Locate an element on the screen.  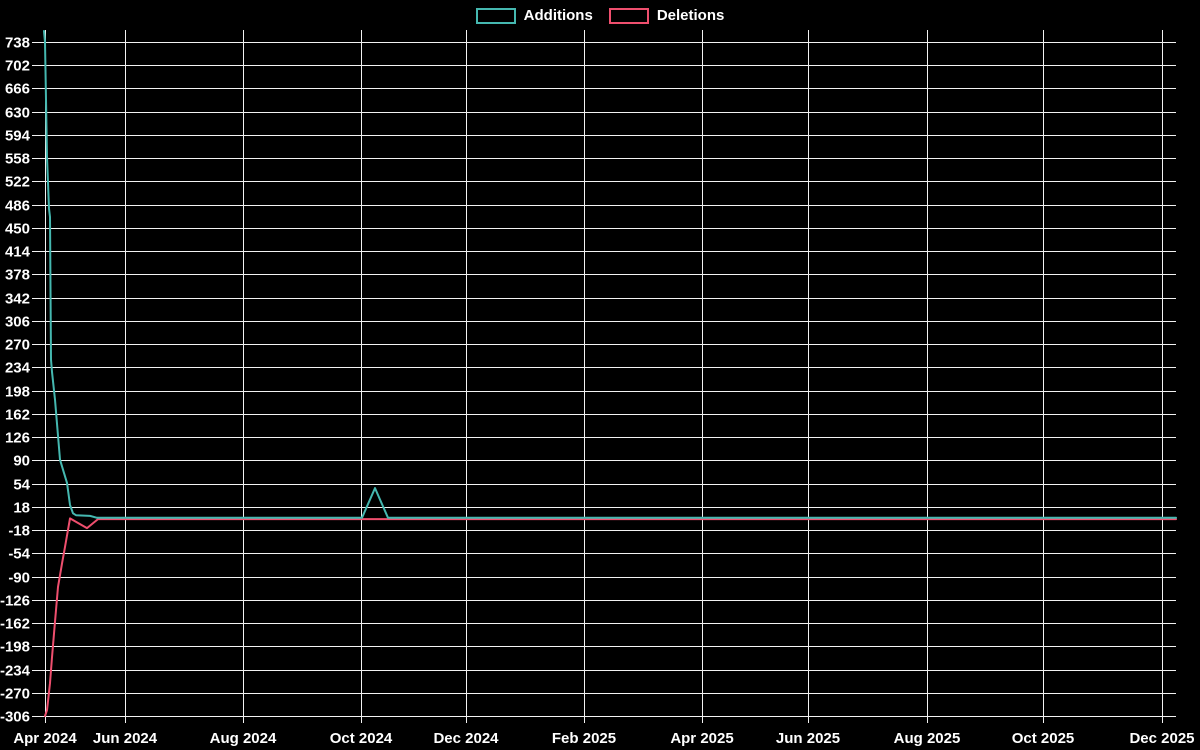
x-tick-label: Dec 2025 is located at coordinates (1161, 738).